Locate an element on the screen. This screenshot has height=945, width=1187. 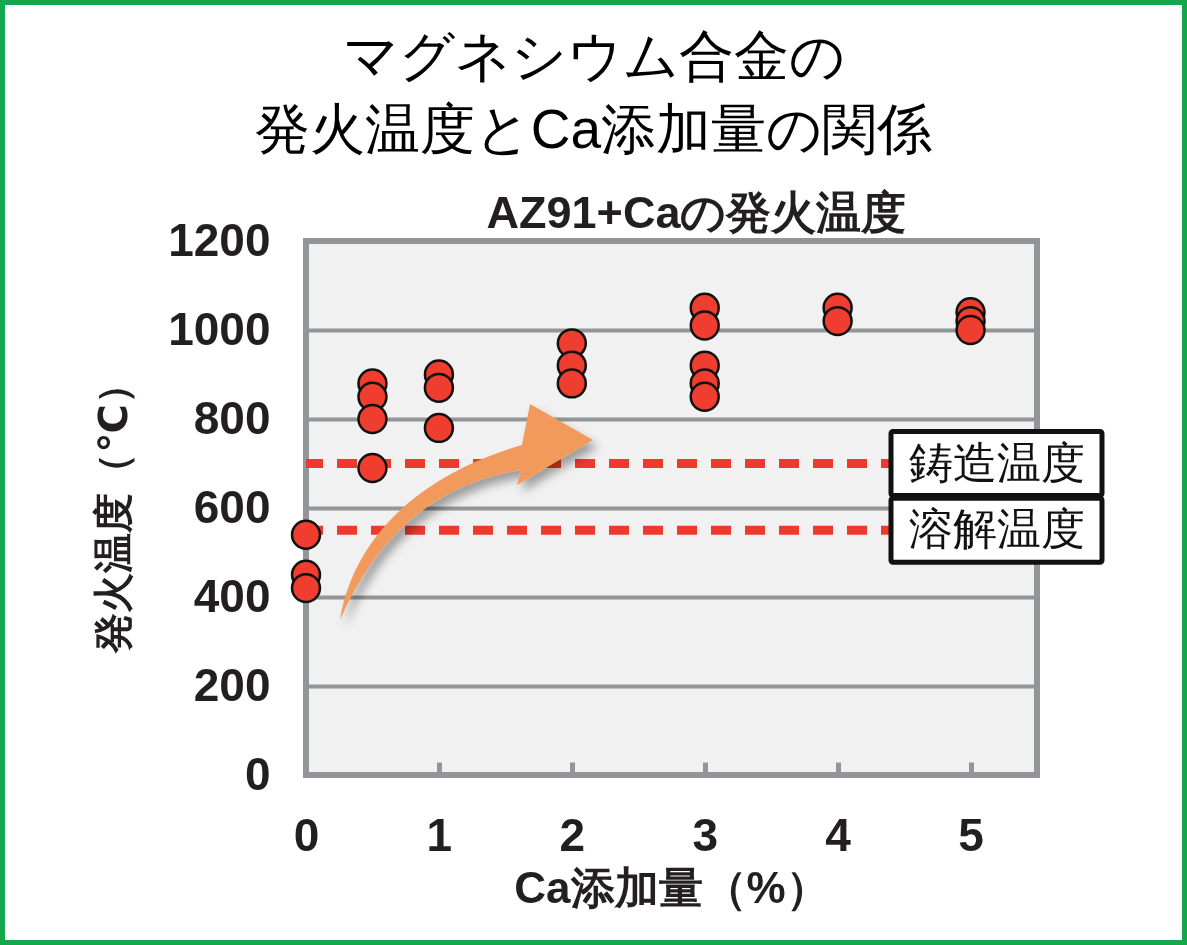
x-tick-label: 5 is located at coordinates (971, 834).